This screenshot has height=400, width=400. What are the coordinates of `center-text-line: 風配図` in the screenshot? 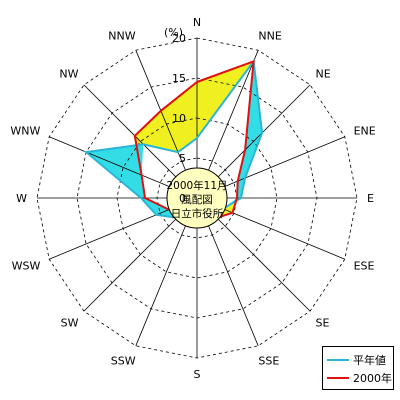 It's located at (197, 200).